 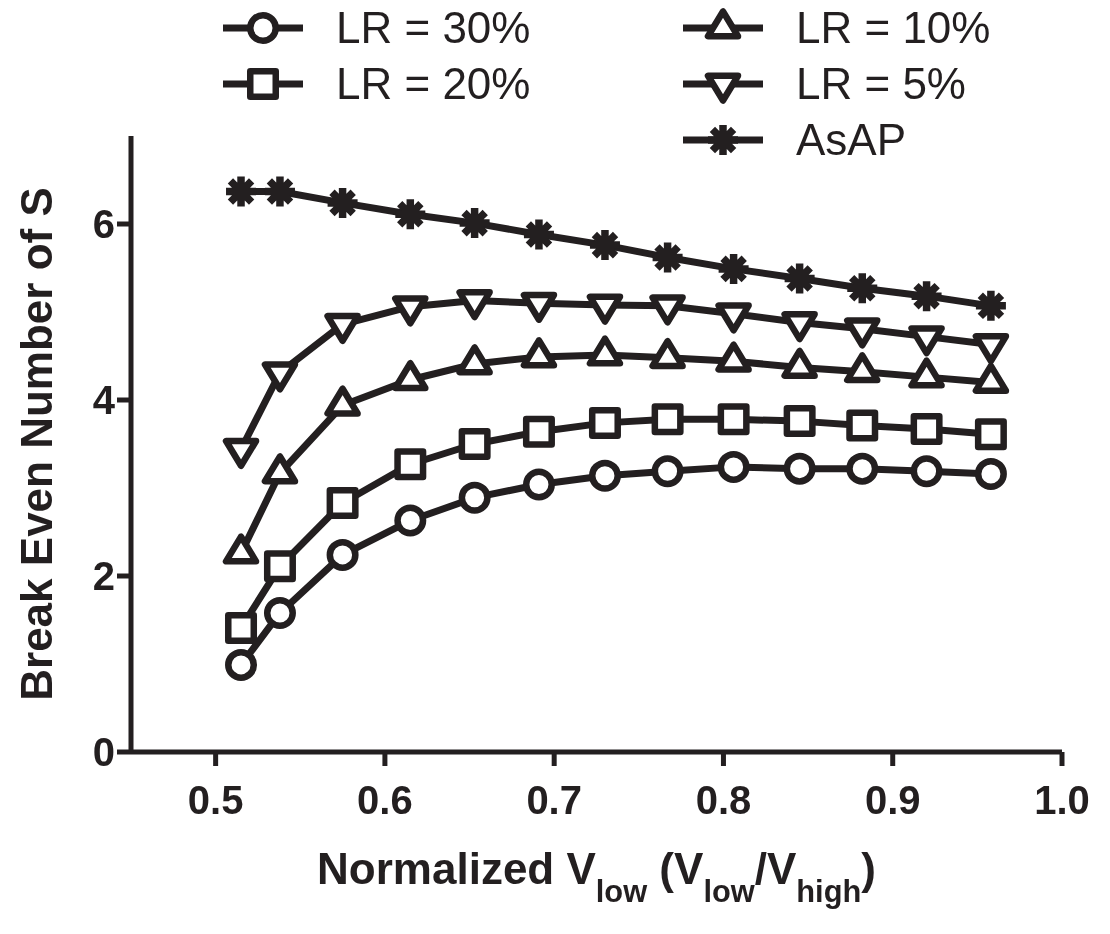 I want to click on x-tick-label: 0.5, so click(x=215, y=800).